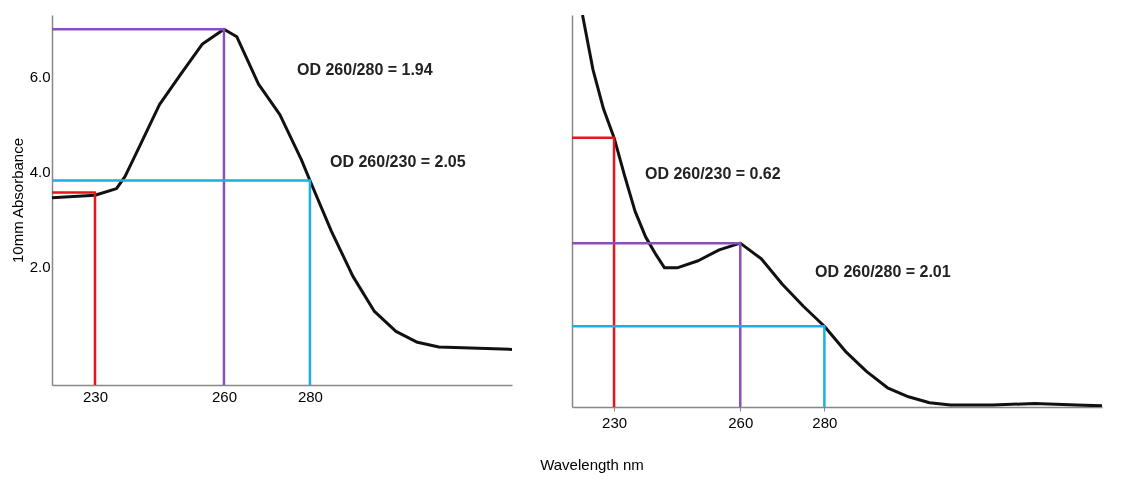  Describe the element at coordinates (40, 266) in the screenshot. I see `y-tick-label: 2.0` at that location.